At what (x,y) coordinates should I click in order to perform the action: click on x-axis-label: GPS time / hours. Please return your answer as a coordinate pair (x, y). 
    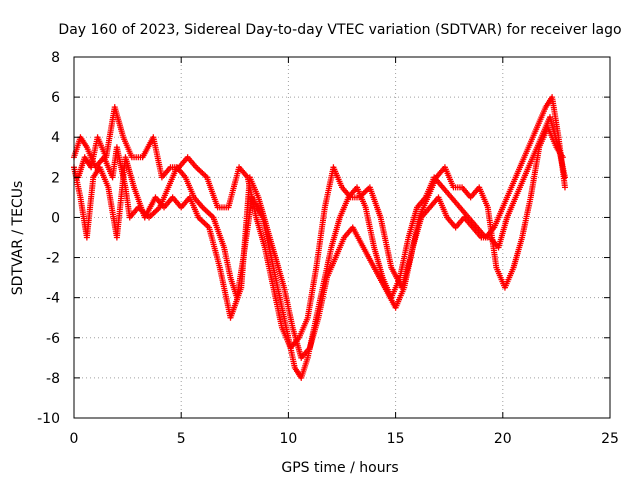
    Looking at the image, I should click on (339, 468).